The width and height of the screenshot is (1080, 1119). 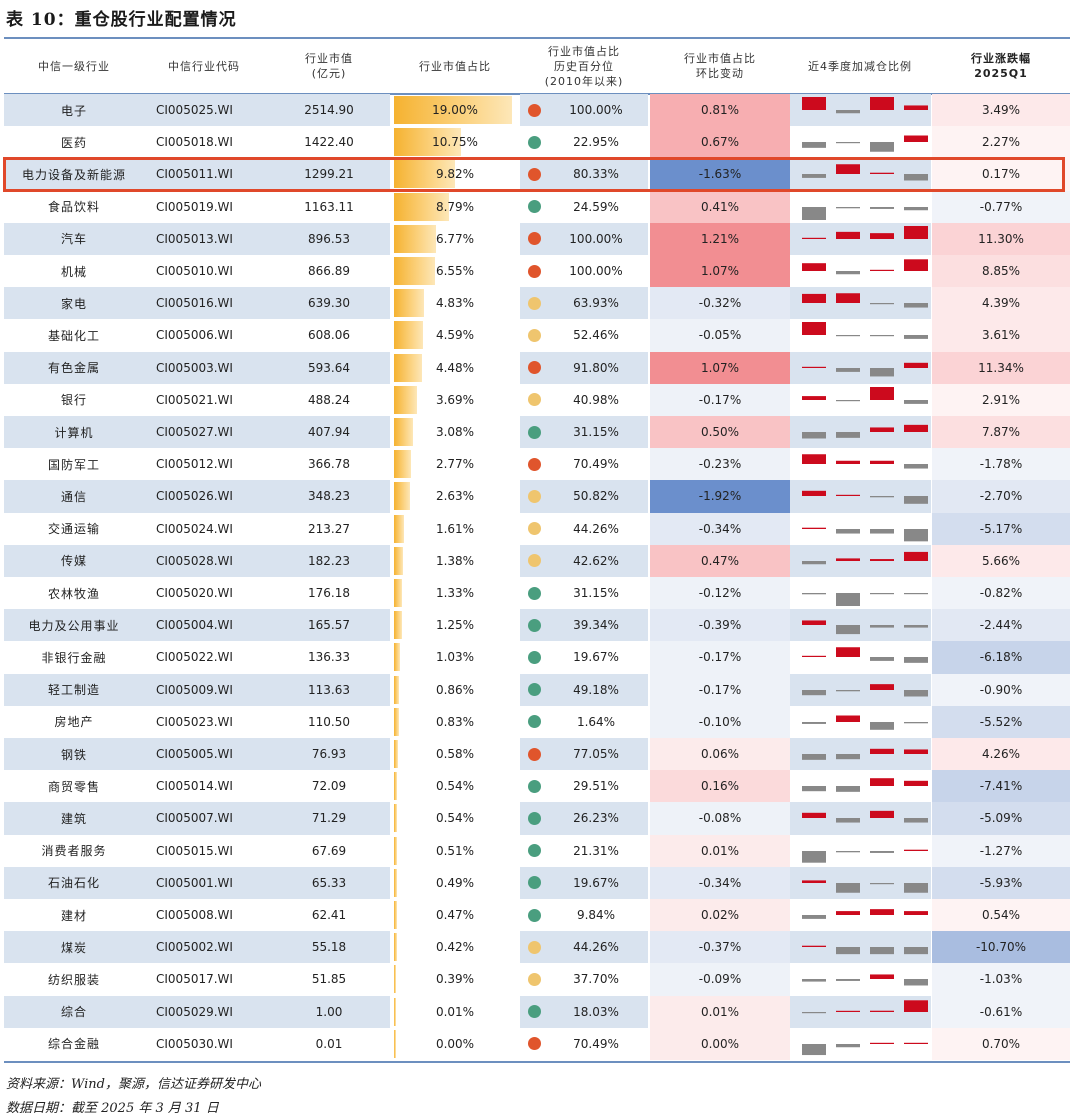 What do you see at coordinates (596, 560) in the screenshot?
I see `percentile-value: 42.62%` at bounding box center [596, 560].